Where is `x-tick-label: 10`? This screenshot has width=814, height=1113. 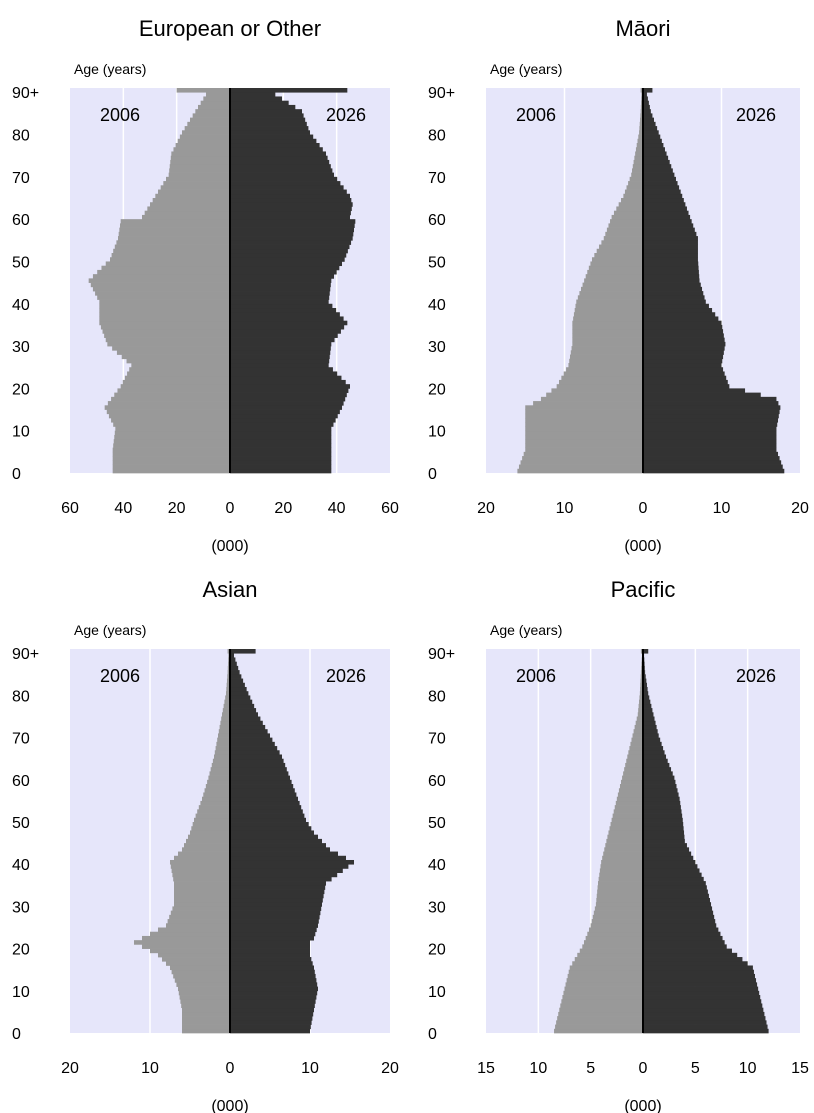
x-tick-label: 10 is located at coordinates (722, 508).